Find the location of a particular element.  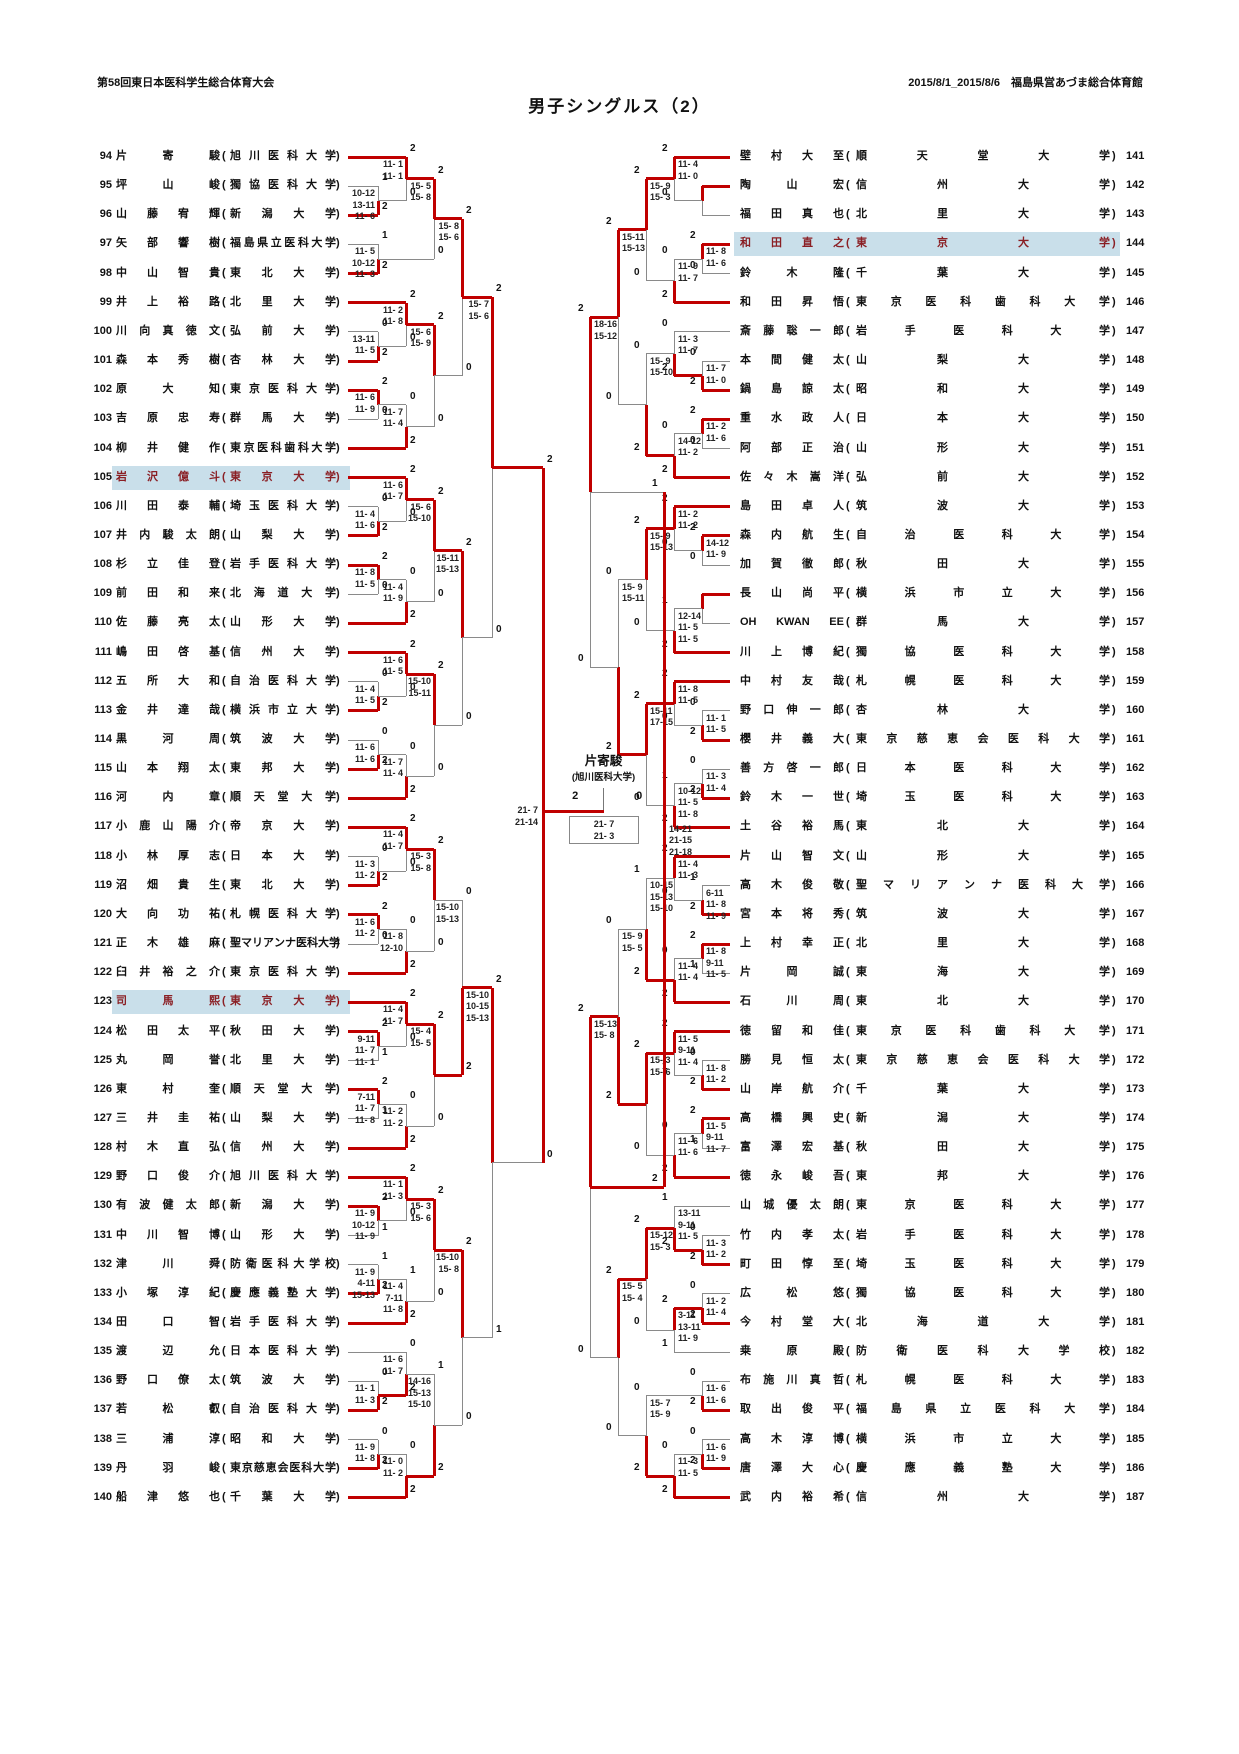

player-row: 124 松田太平(秋田大学) is located at coordinates (619, 1032).